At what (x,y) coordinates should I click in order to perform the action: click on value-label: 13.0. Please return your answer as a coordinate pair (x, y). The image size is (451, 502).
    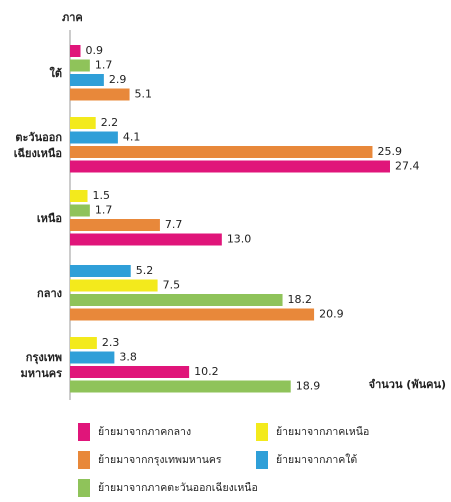
    Looking at the image, I should click on (239, 239).